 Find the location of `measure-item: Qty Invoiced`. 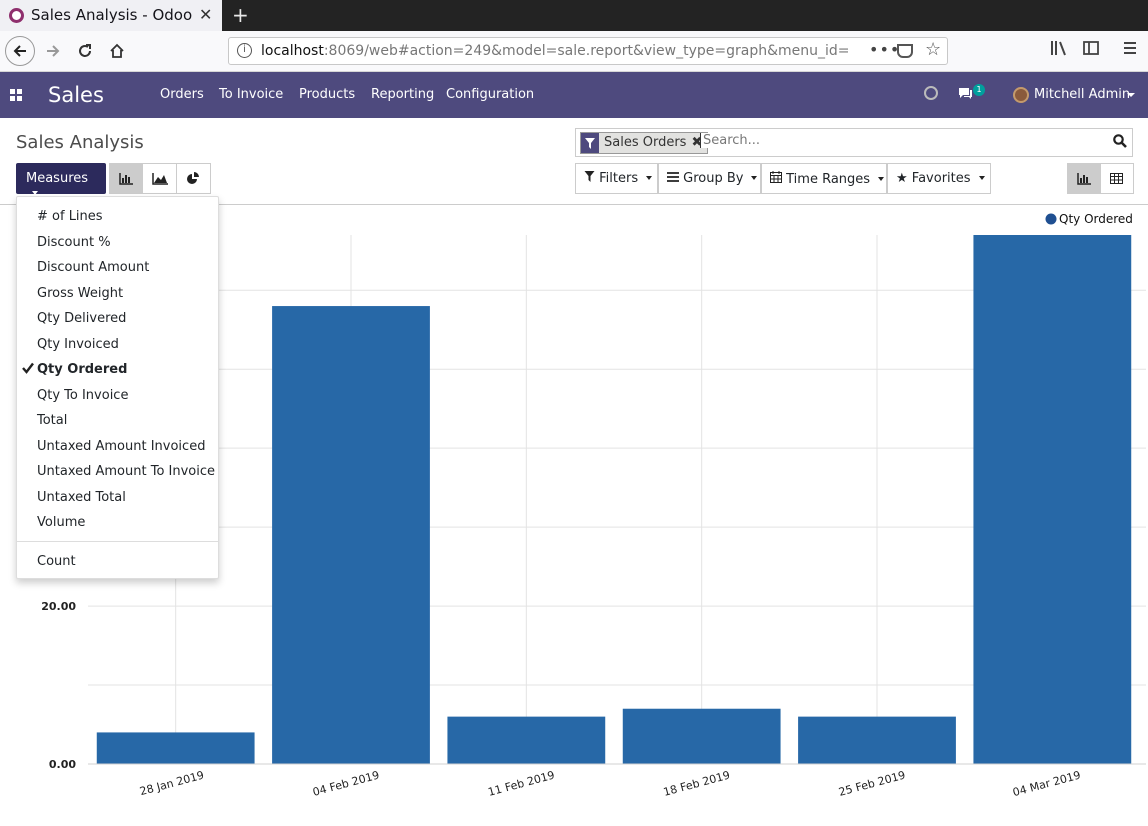

measure-item: Qty Invoiced is located at coordinates (78, 344).